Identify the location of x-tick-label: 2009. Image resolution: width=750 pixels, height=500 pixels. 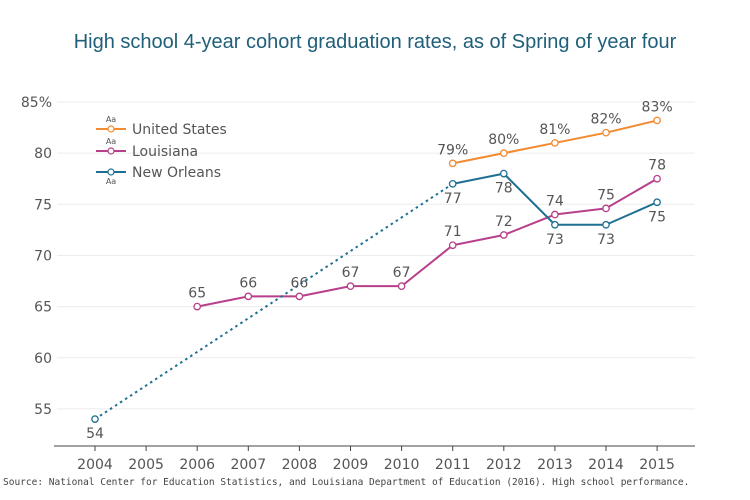
(351, 465).